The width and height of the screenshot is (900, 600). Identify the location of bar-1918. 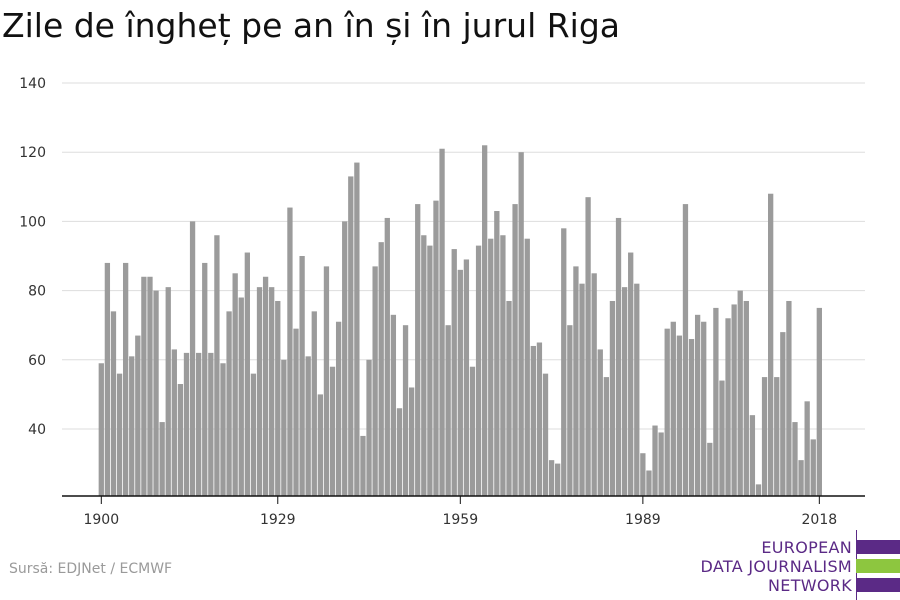
(211, 424).